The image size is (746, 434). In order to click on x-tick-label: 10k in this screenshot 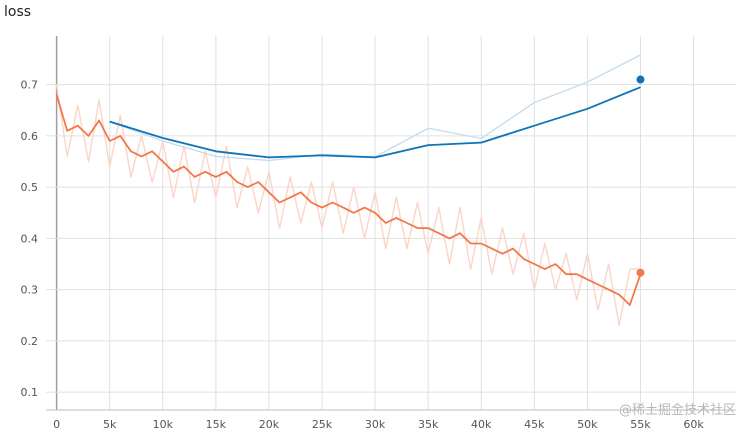, I will do `click(163, 424)`.